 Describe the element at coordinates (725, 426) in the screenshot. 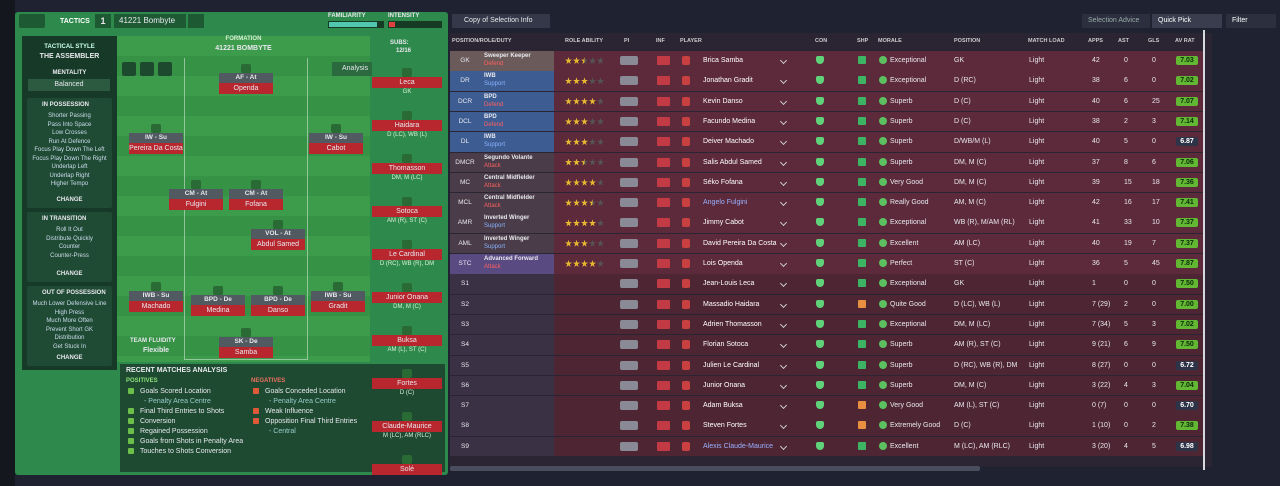

I see `player-name: Steven Fortes` at that location.